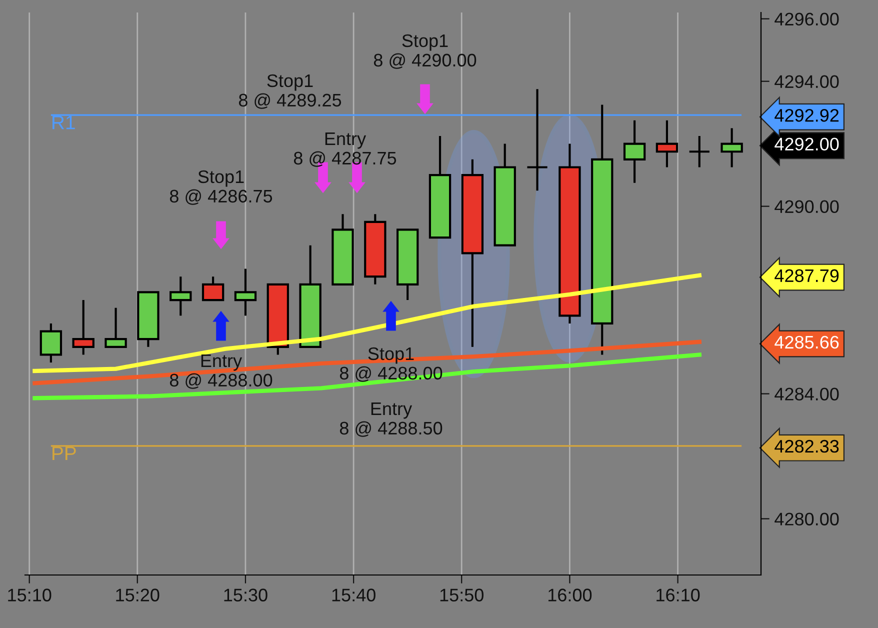  I want to click on y-tick-label: 4285.66, so click(806, 342).